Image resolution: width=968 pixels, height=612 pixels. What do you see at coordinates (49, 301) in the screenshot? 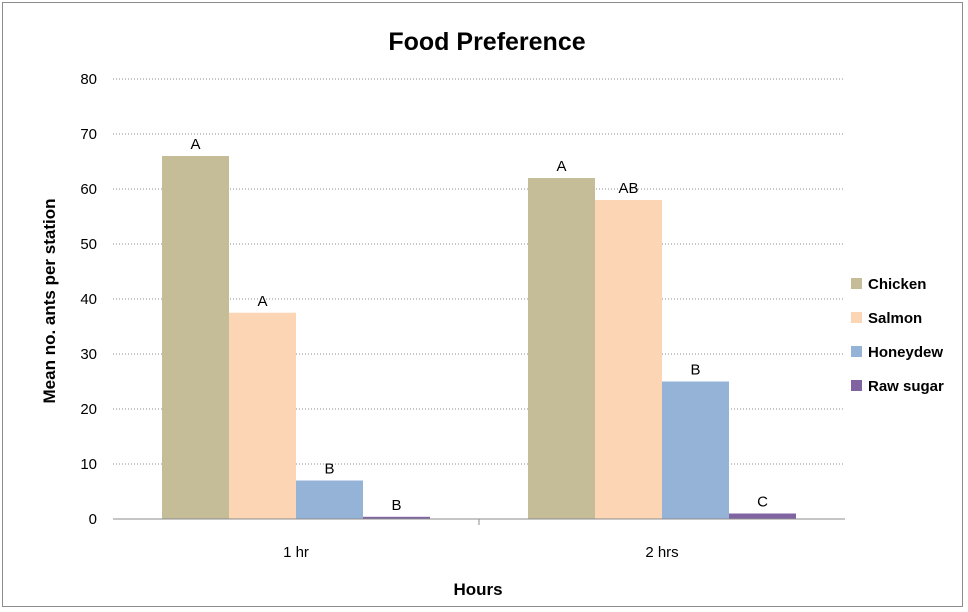
I see `y-axis-title: Mean no. ants per station` at bounding box center [49, 301].